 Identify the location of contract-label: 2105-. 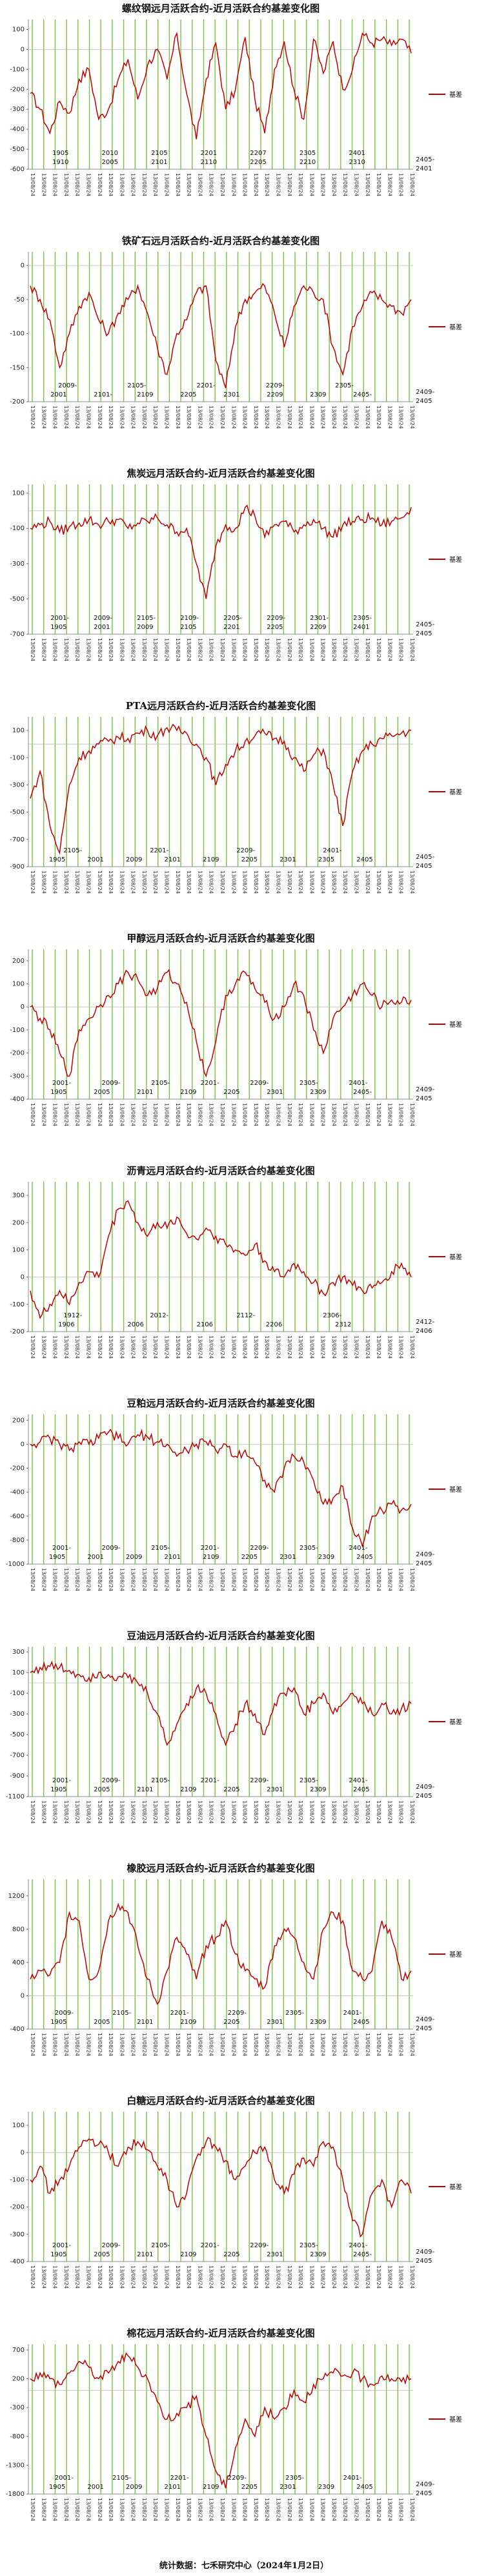
(121, 2478).